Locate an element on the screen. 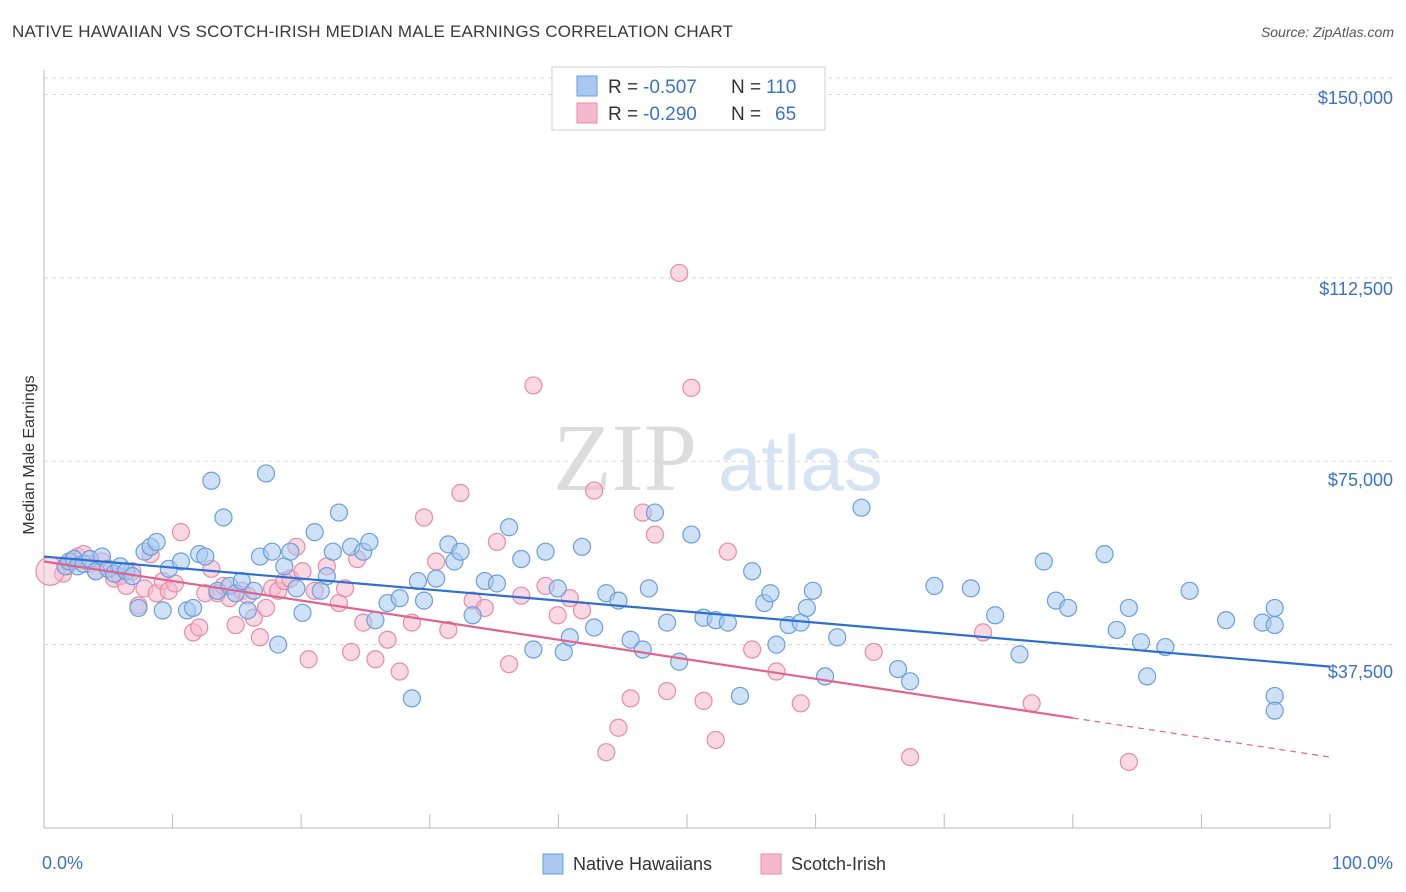  stats-legend: R = -0.507 N = 110 R = -0.290 N = 65 is located at coordinates (688, 98).